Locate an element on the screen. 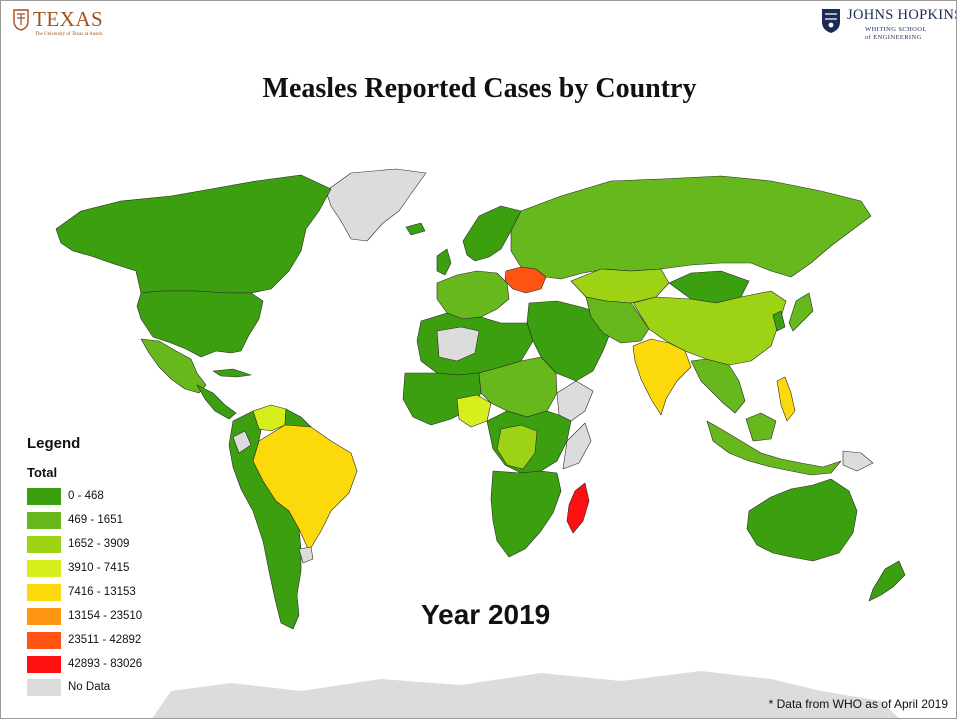 The height and width of the screenshot is (719, 957). legend-label: No Data is located at coordinates (89, 687).